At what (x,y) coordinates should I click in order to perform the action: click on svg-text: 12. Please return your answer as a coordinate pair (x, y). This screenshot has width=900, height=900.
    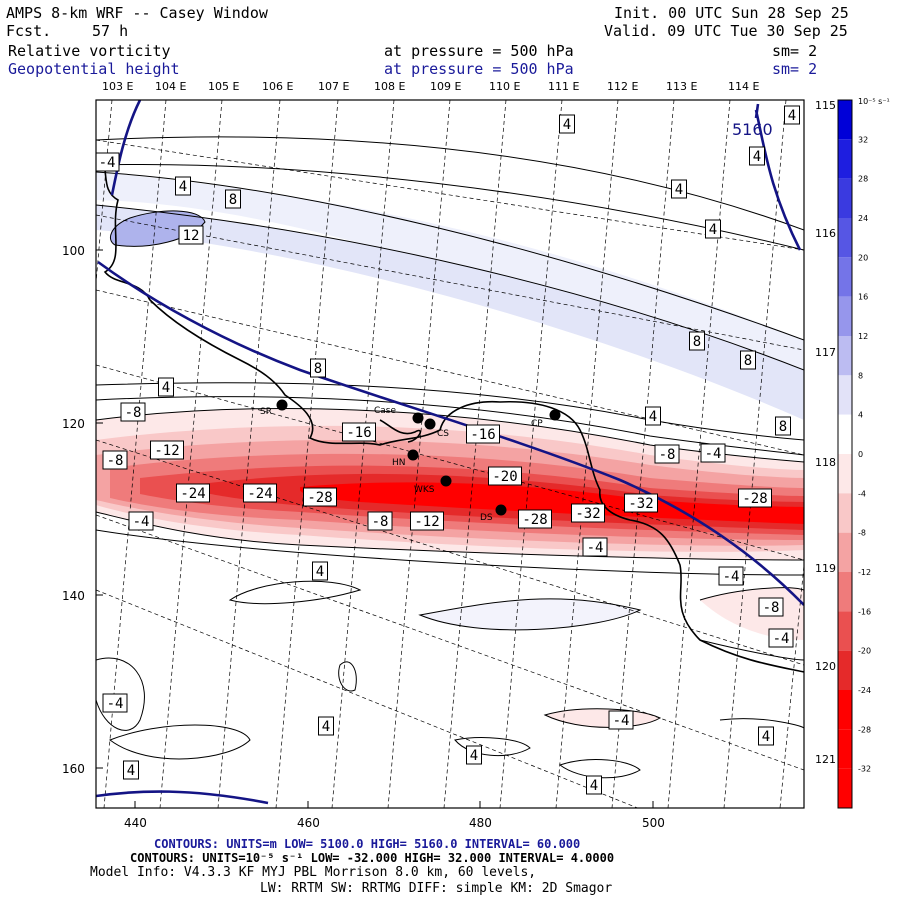
    Looking at the image, I should click on (191, 236).